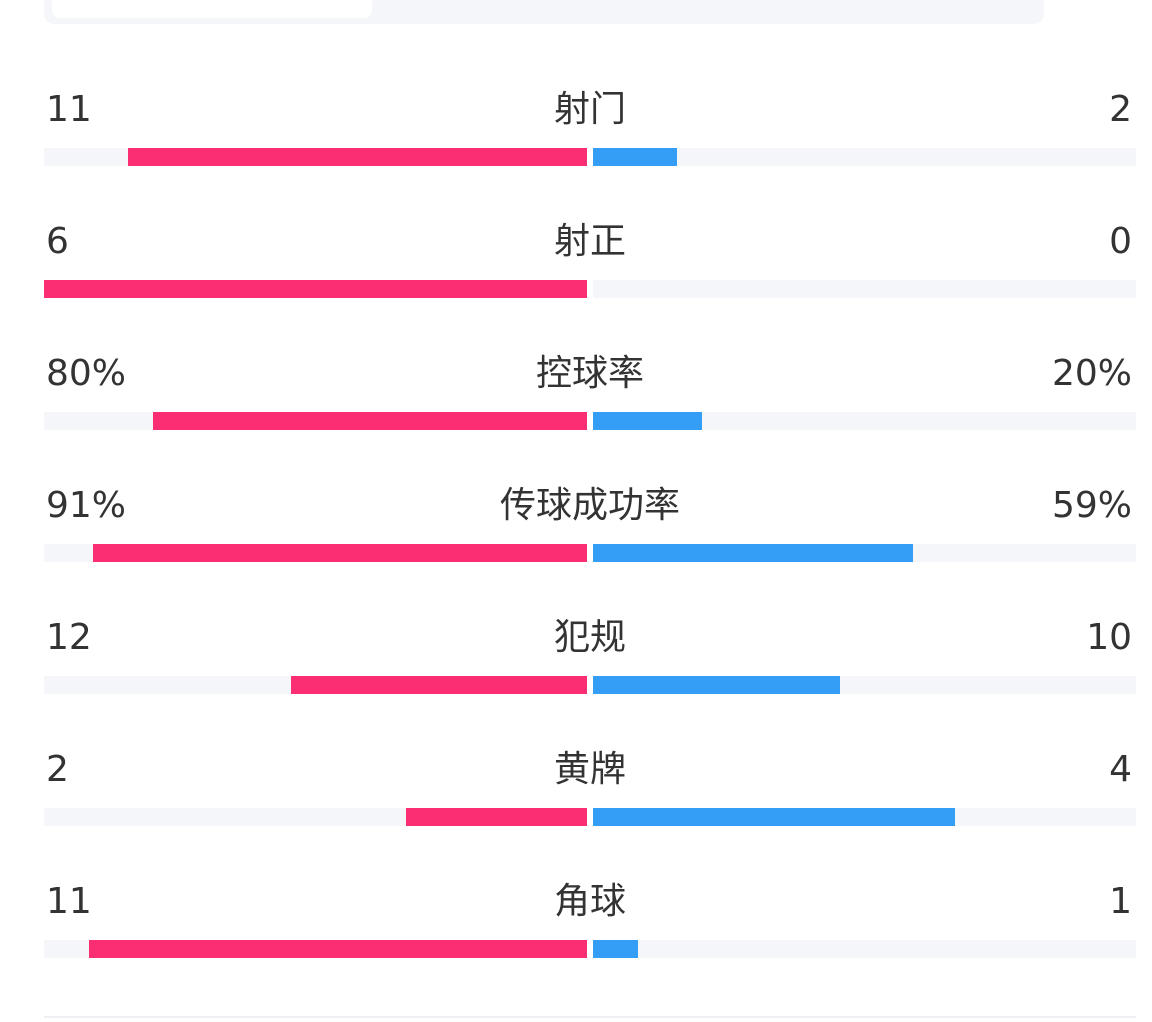 The height and width of the screenshot is (1022, 1152). I want to click on stat-row-fouls: 12 犯规 10, so click(590, 667).